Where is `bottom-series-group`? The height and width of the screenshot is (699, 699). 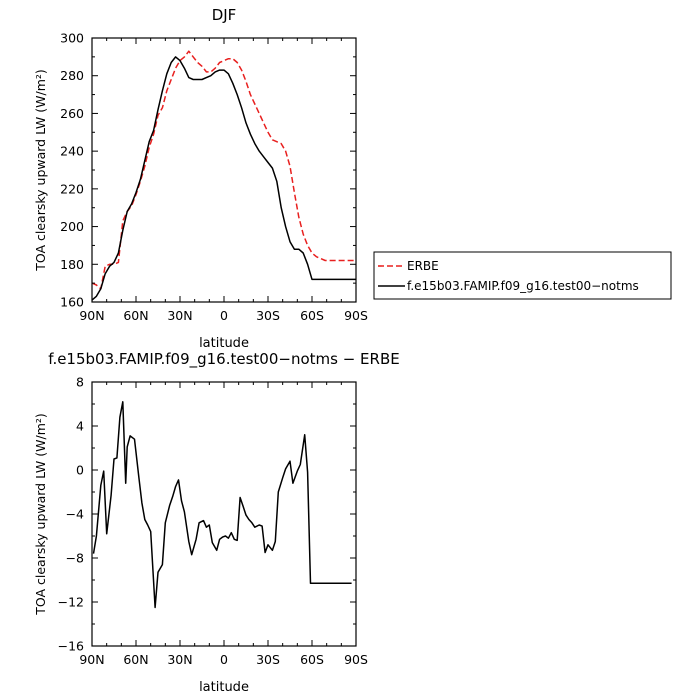
bottom-series-group is located at coordinates (222, 505).